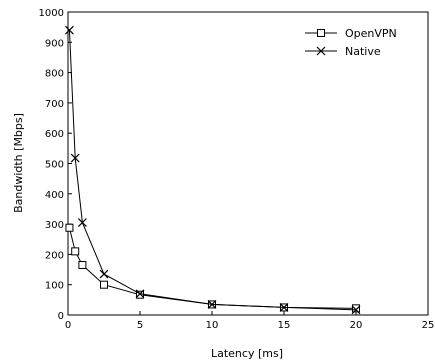 The width and height of the screenshot is (435, 362). Describe the element at coordinates (68, 325) in the screenshot. I see `x-tick-label: 0` at that location.